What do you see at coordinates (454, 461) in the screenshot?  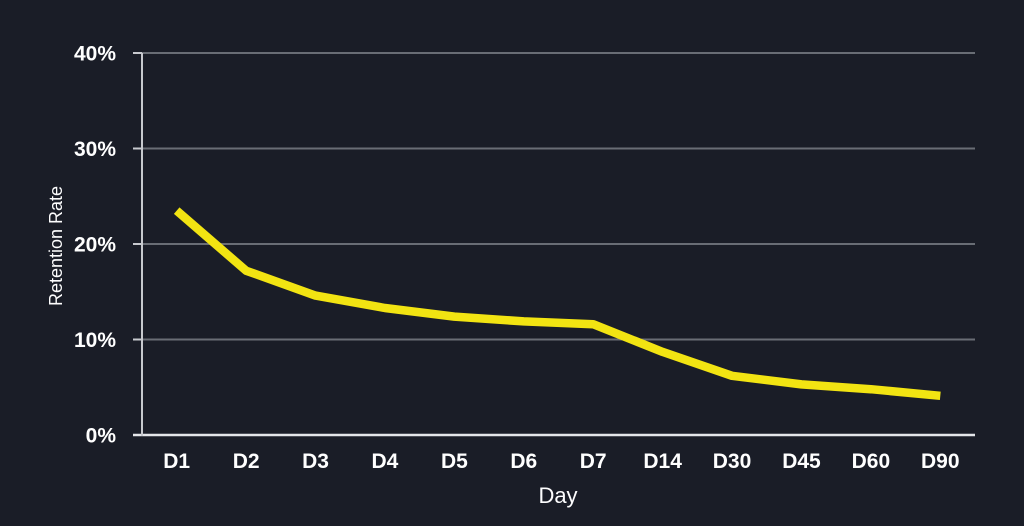 I see `x-tick-label-D5: D5` at bounding box center [454, 461].